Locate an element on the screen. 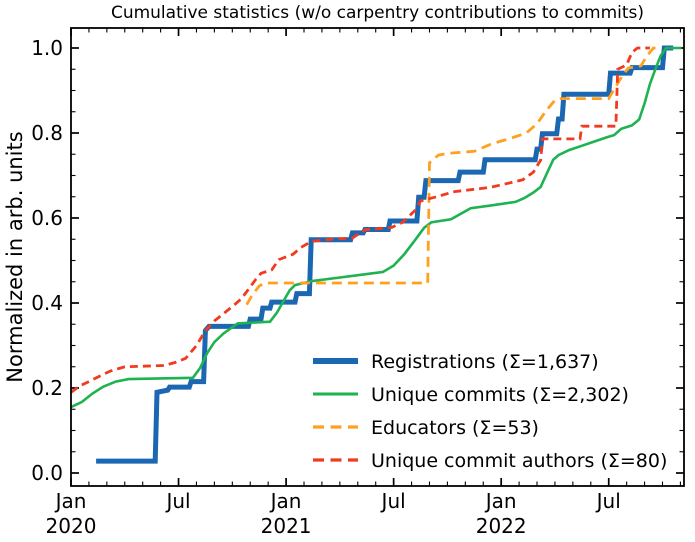  x-tick-label-0: Jan is located at coordinates (70, 501).